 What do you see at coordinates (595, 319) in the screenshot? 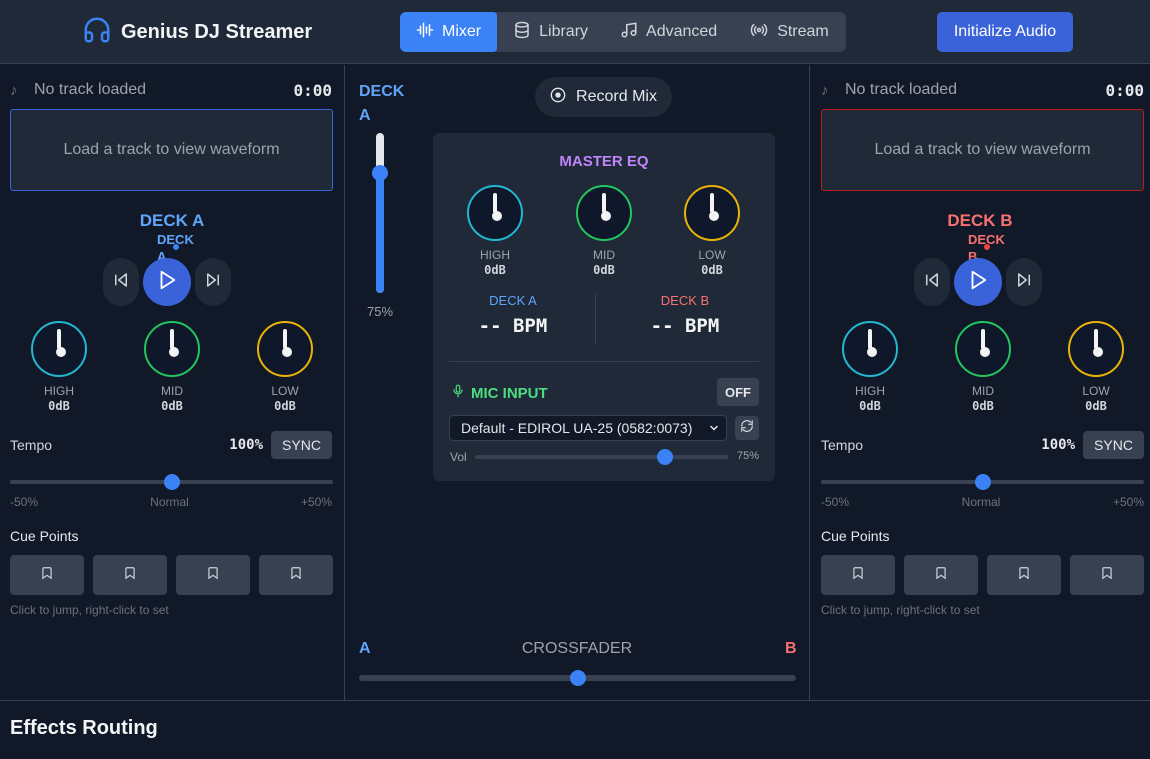
I see `bpm-divider` at bounding box center [595, 319].